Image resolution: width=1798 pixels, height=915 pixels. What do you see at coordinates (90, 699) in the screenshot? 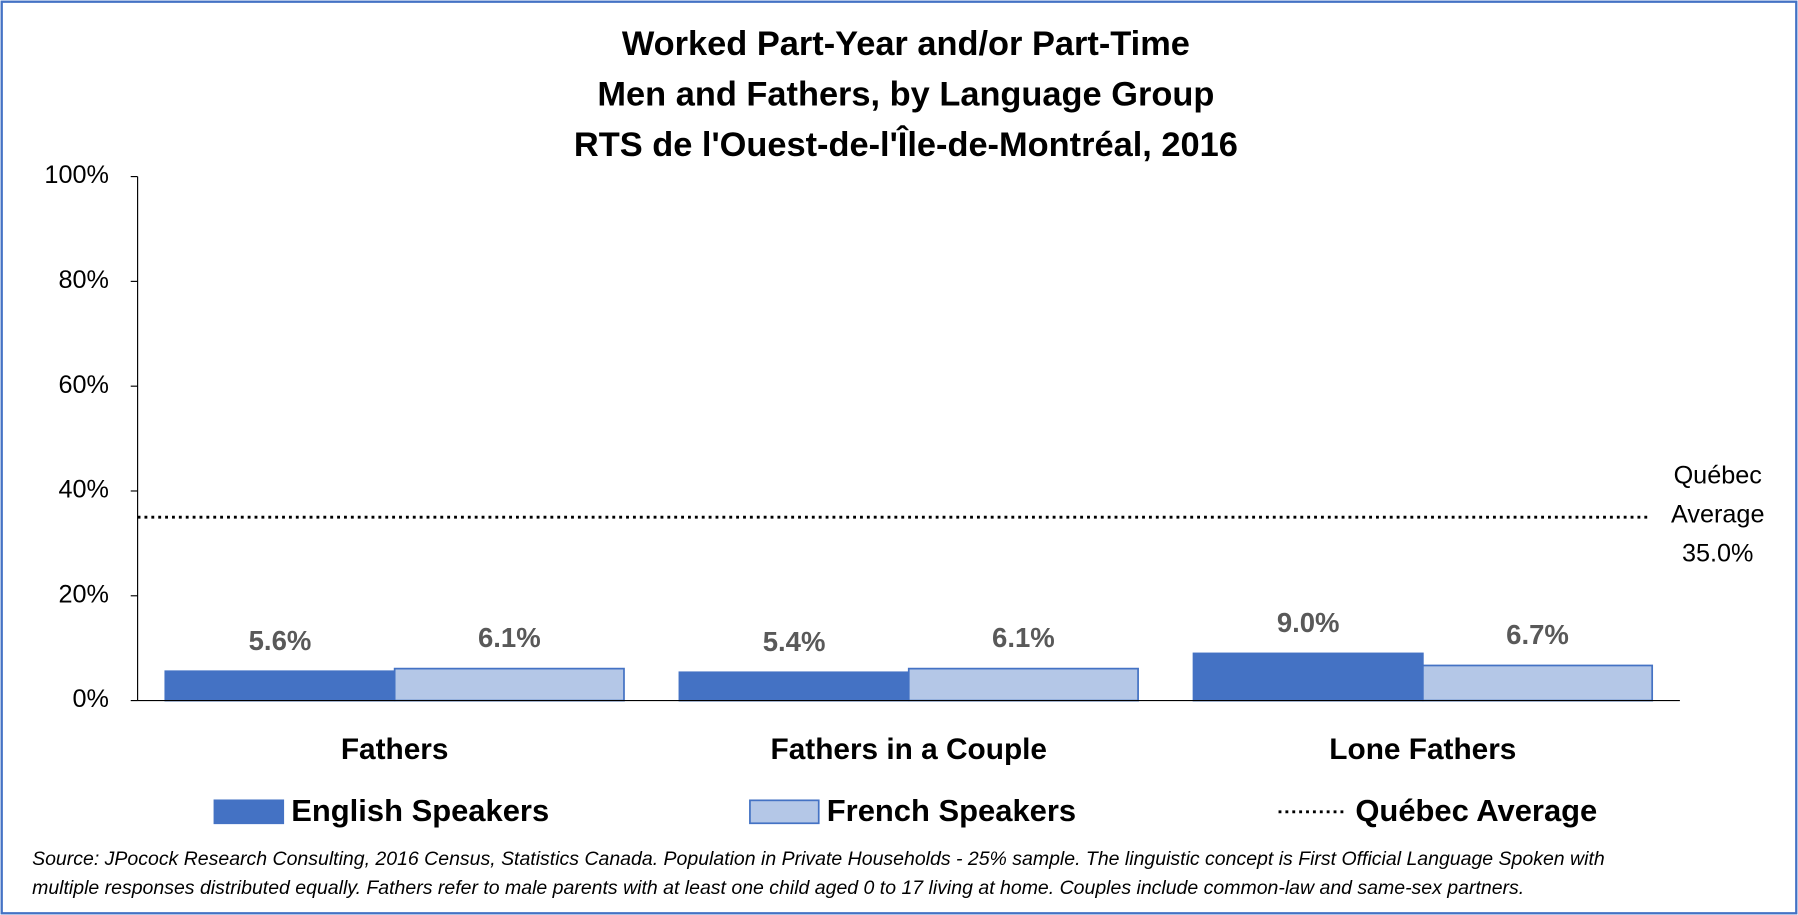
I see `y-tick-label: 0%` at bounding box center [90, 699].